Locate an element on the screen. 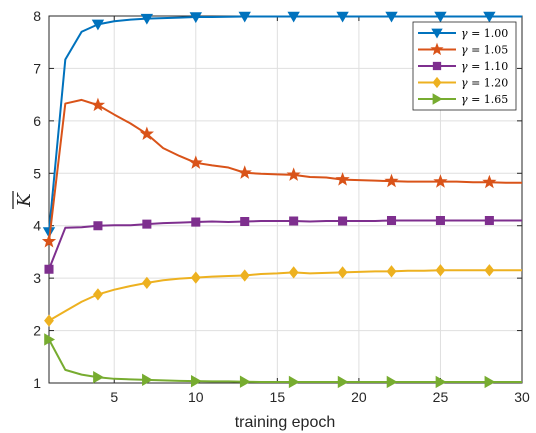  y-tick-label: 6 is located at coordinates (37, 121).